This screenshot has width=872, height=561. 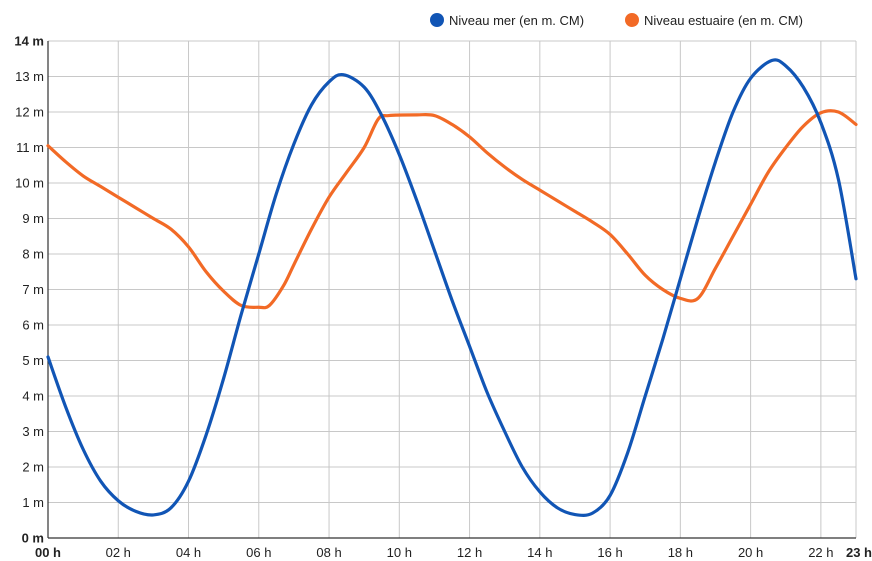 What do you see at coordinates (516, 20) in the screenshot?
I see `legend-label: Niveau mer (en m. CM)` at bounding box center [516, 20].